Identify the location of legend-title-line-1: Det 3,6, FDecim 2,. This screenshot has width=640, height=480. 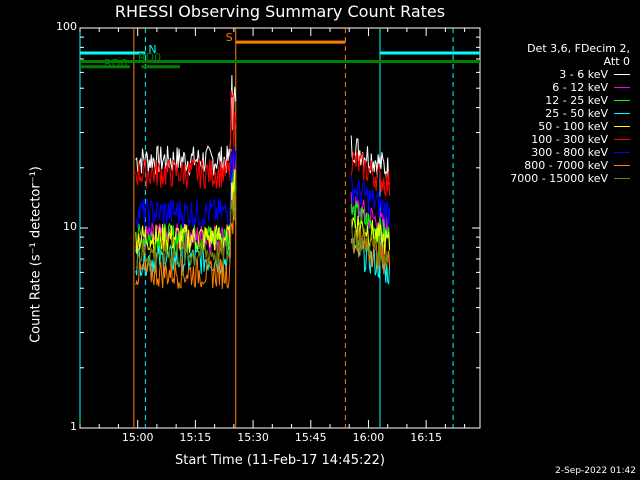
(578, 48).